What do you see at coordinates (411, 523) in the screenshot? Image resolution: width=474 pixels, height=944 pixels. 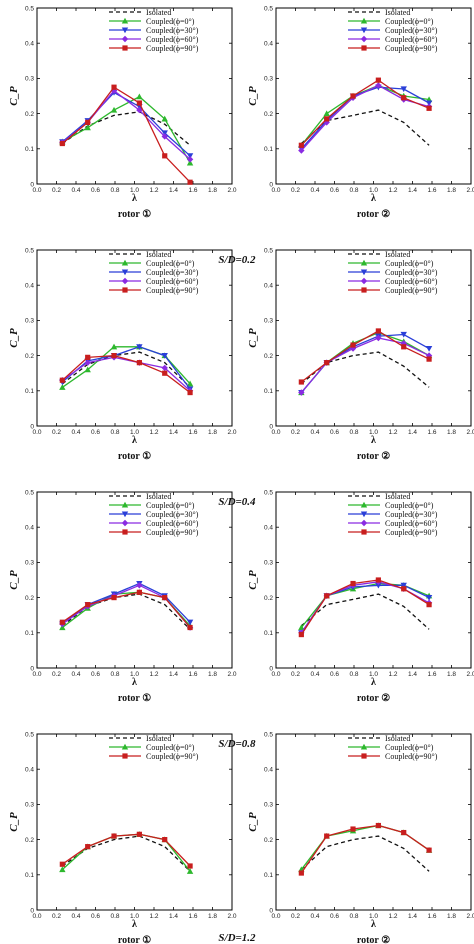 I see `legend-label: Coupled(ϕ=60°)` at bounding box center [411, 523].